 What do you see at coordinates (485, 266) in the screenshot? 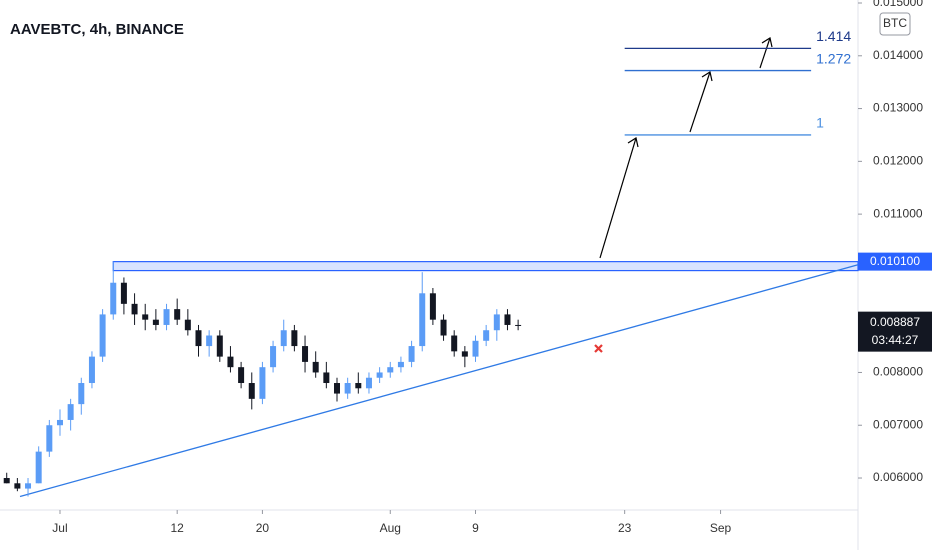
I see `resistance-zone` at bounding box center [485, 266].